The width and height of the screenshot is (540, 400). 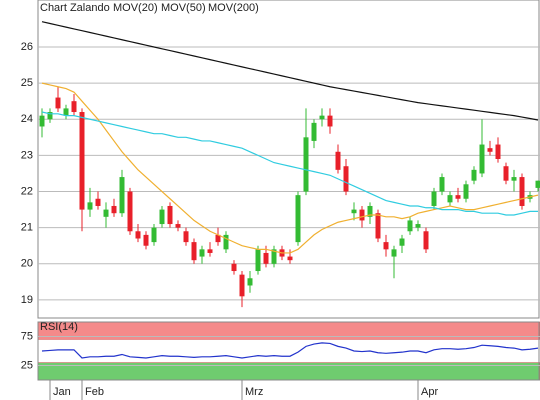 I want to click on y-tick-label: 20, so click(x=27, y=264).